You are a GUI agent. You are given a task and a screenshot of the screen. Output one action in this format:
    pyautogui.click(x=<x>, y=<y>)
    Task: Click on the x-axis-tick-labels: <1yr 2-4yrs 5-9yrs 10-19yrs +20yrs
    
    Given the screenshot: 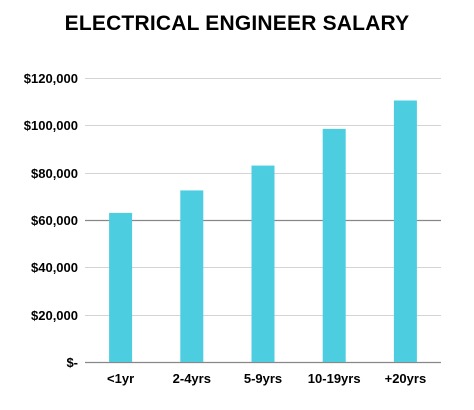 What is the action you would take?
    pyautogui.click(x=266, y=378)
    